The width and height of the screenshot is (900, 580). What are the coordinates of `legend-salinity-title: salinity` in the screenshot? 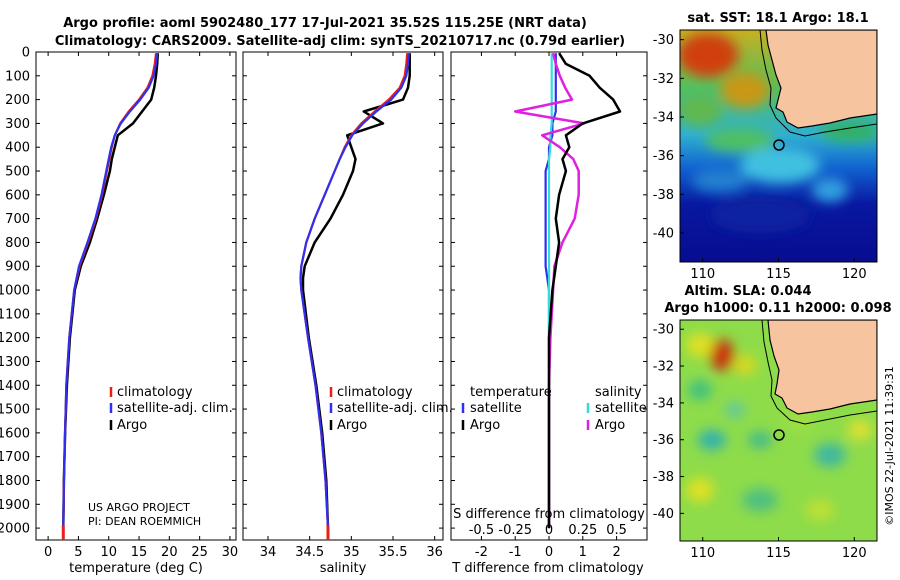 It's located at (618, 392).